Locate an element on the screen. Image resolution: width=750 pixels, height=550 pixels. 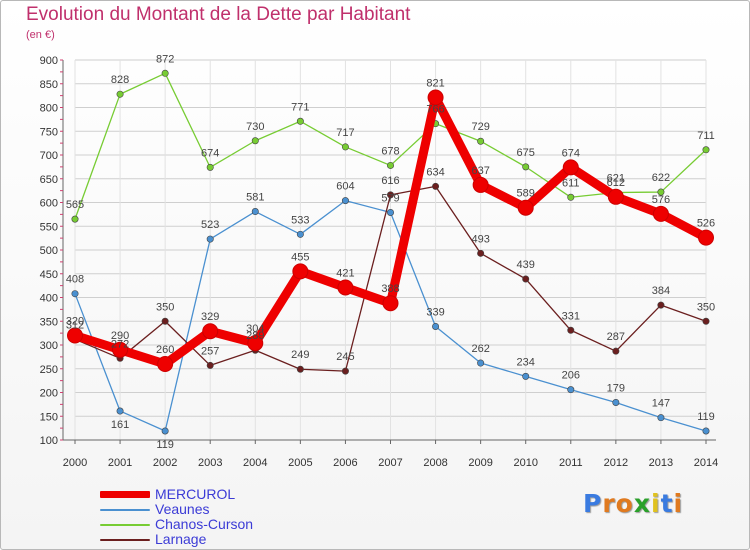
data-label: 179 is located at coordinates (616, 388).